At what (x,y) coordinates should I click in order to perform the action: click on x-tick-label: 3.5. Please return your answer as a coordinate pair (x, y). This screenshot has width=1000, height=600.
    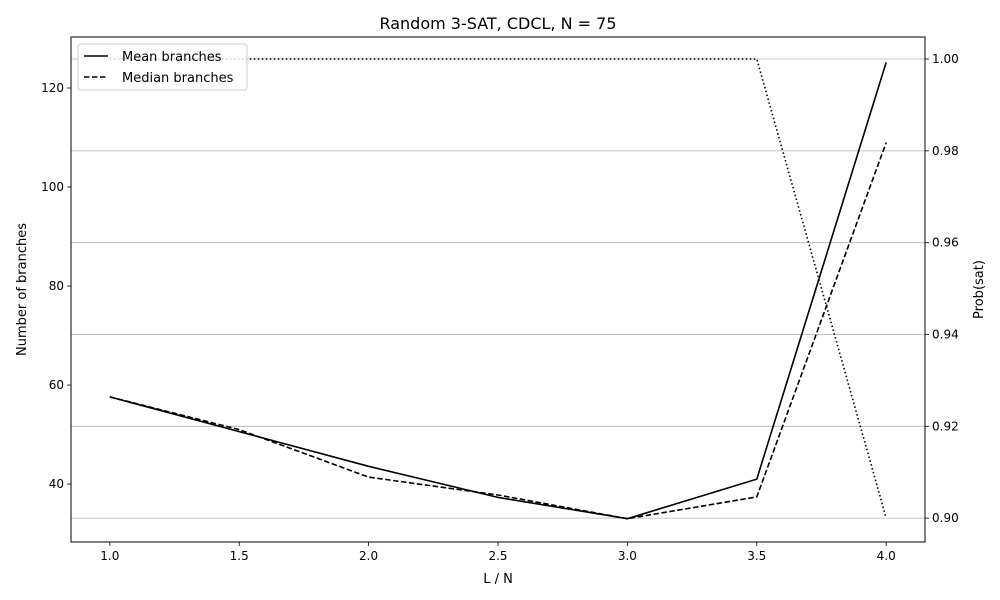
    Looking at the image, I should click on (756, 556).